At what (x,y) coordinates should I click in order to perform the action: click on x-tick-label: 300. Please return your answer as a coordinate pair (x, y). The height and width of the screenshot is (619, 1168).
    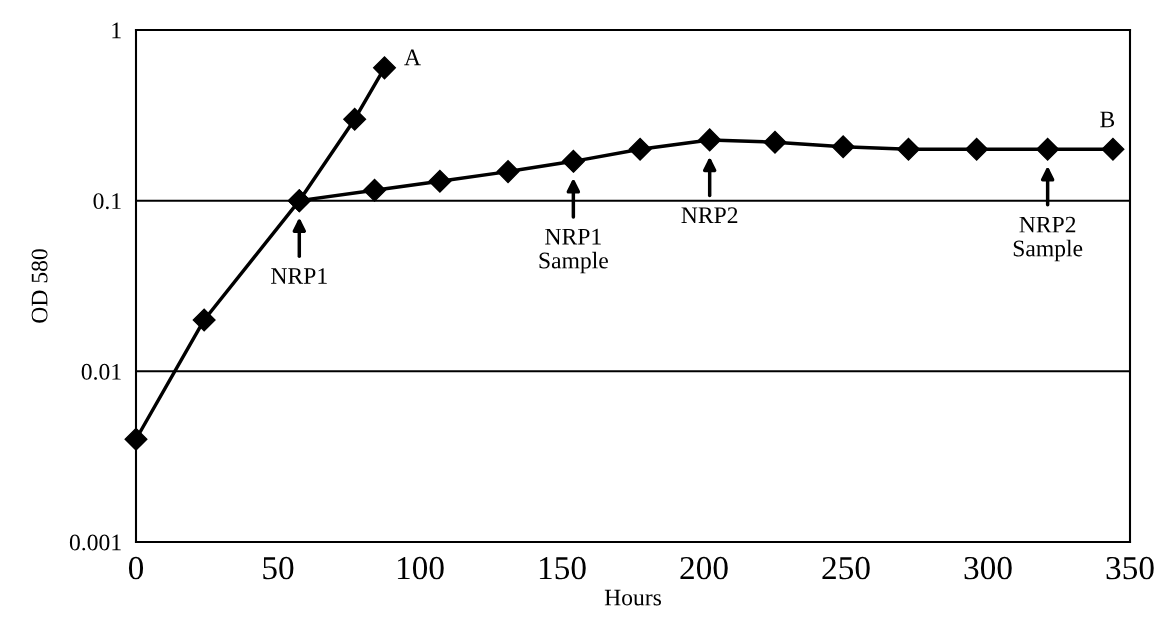
    Looking at the image, I should click on (988, 568).